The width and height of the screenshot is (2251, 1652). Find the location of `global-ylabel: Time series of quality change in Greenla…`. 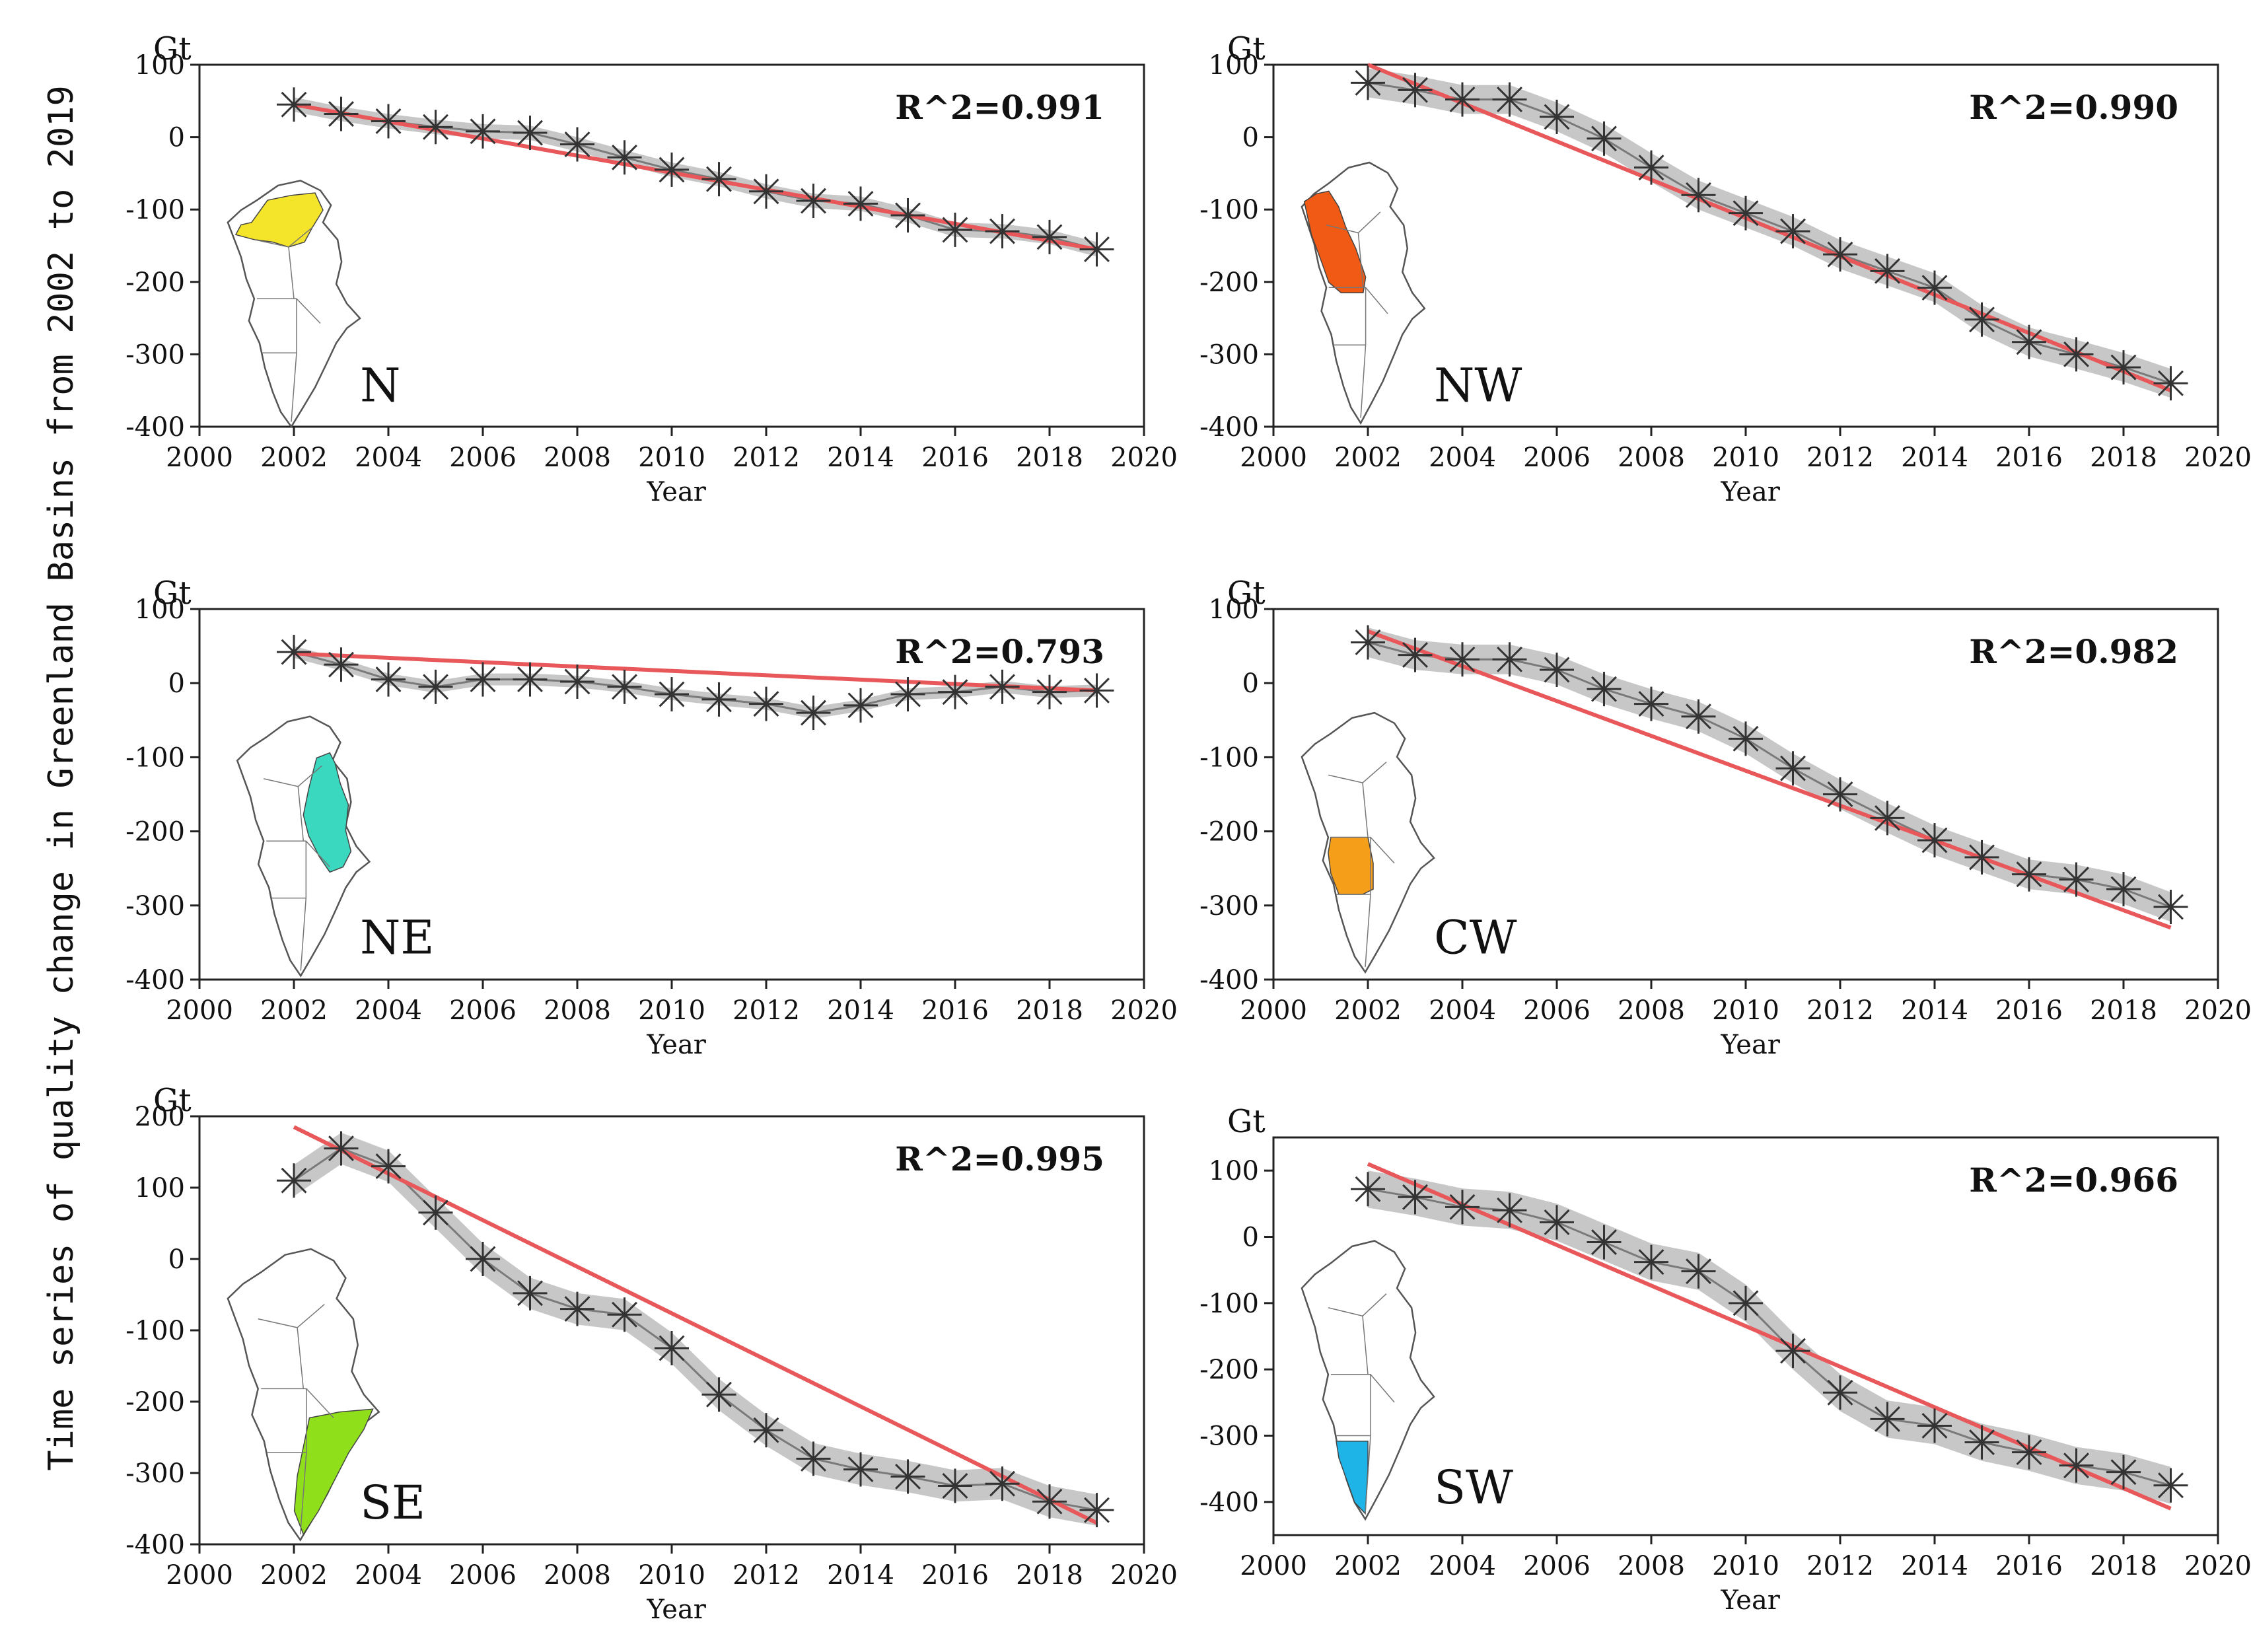

global-ylabel: Time series of quality change in Greenla… is located at coordinates (61, 778).